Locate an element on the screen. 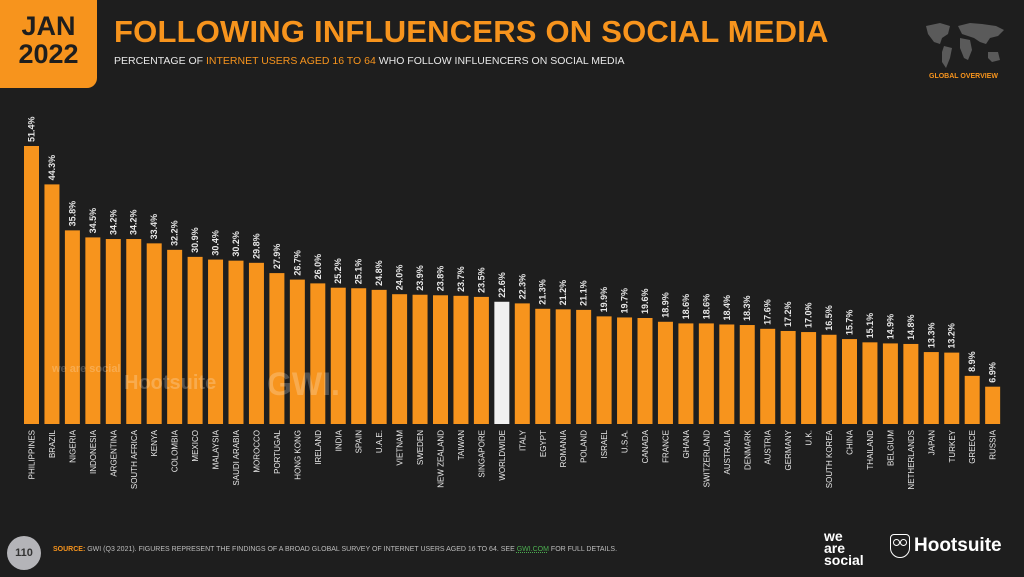  category-label: SWITZERLAND is located at coordinates (706, 459).